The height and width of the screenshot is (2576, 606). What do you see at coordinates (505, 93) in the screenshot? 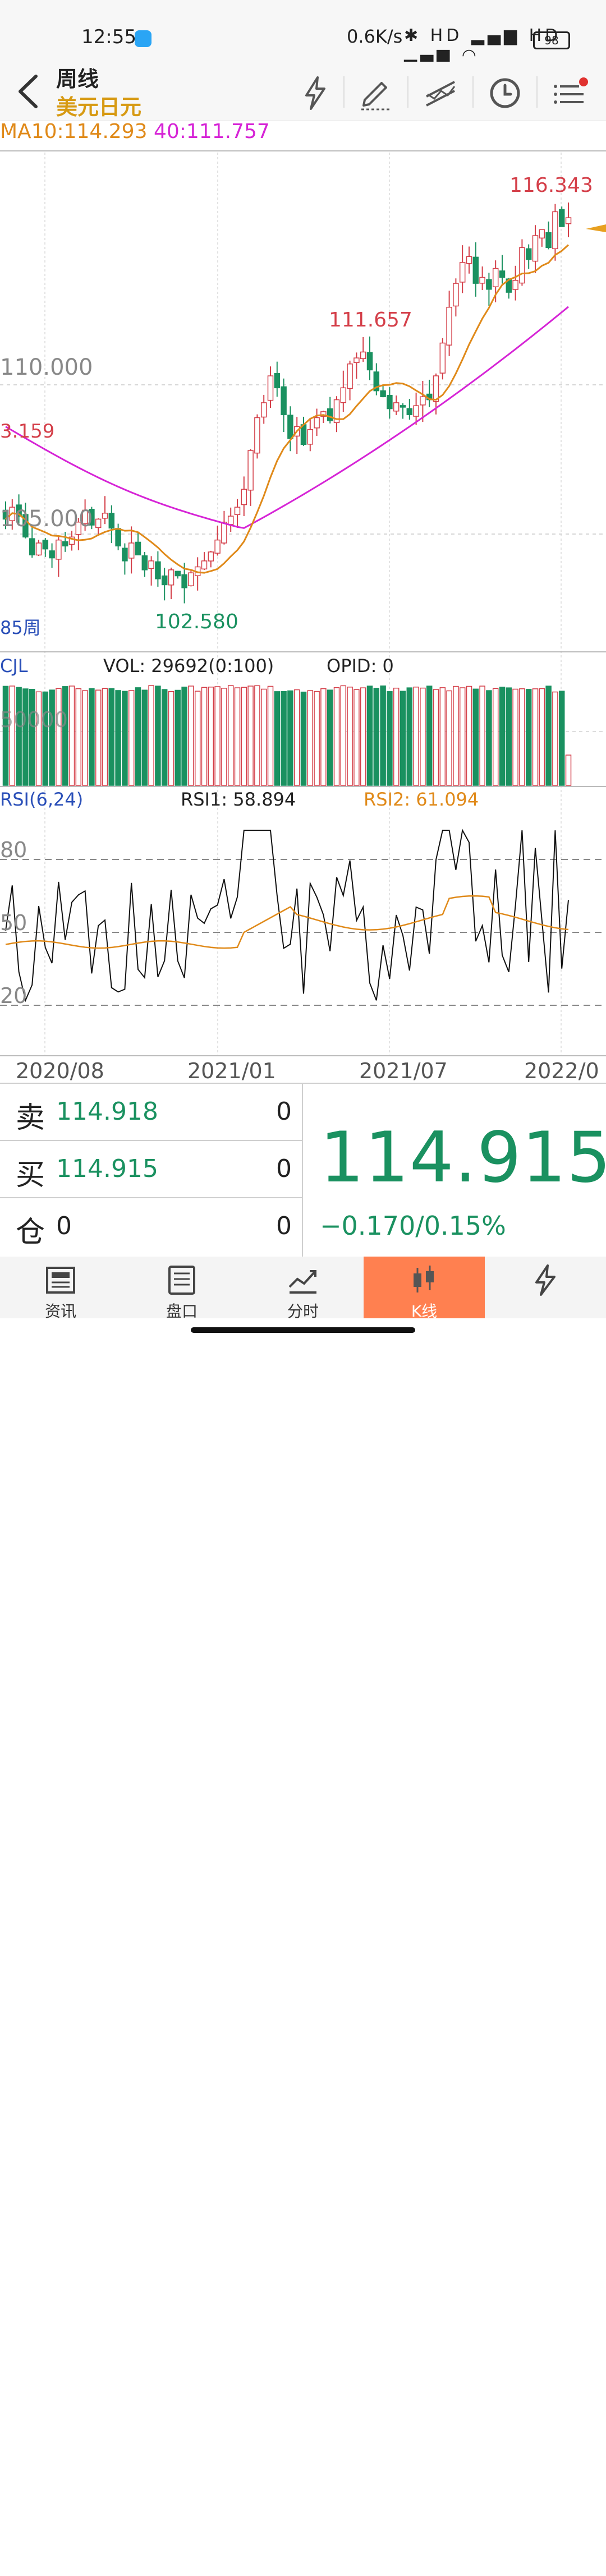
I see `clock-icon` at bounding box center [505, 93].